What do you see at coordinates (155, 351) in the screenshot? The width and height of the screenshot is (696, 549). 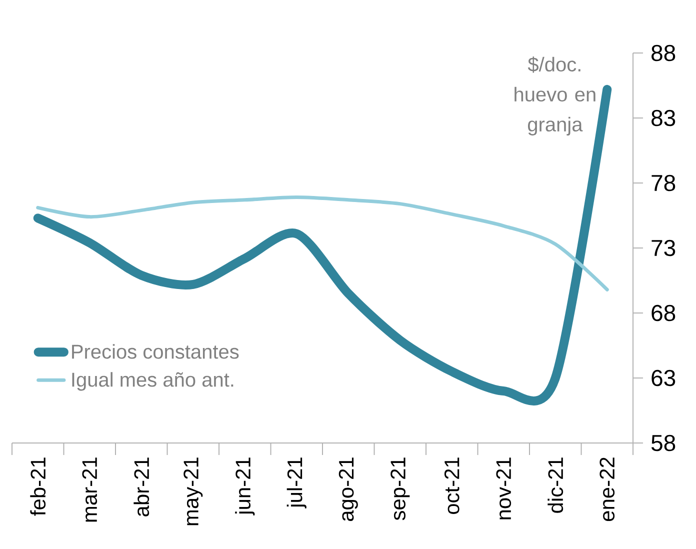 I see `legend-label: Precios constantes` at bounding box center [155, 351].